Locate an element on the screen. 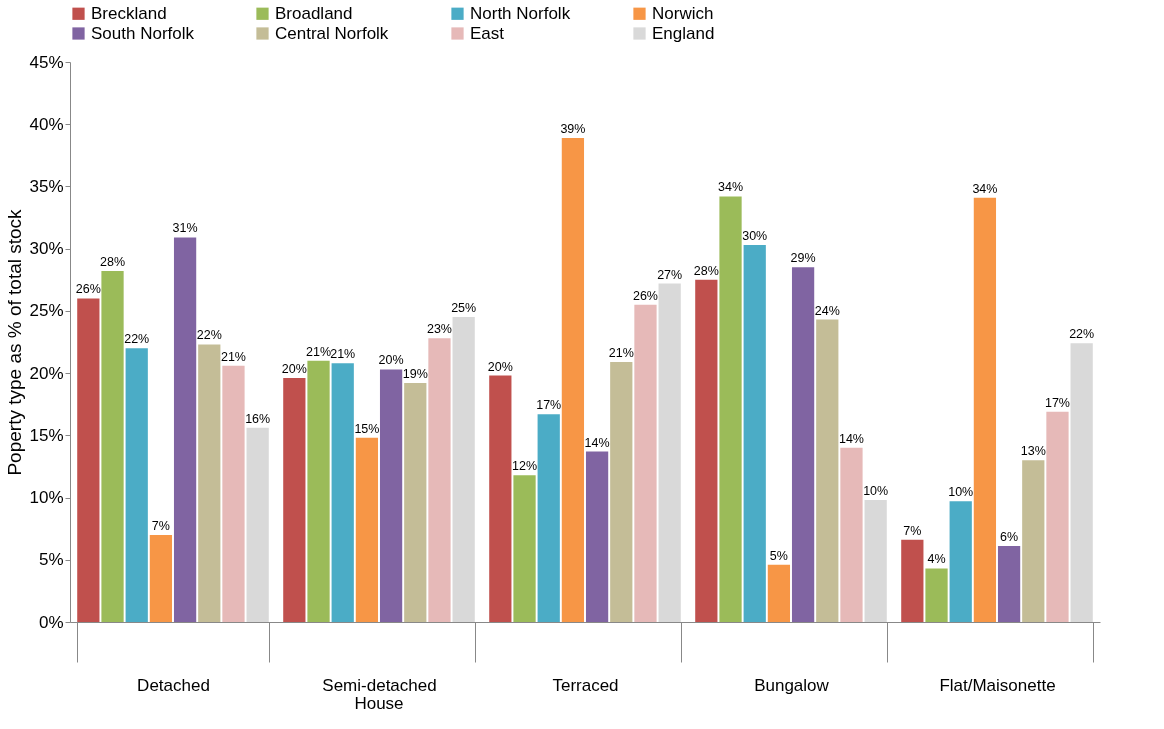  legend-label: England is located at coordinates (683, 33).